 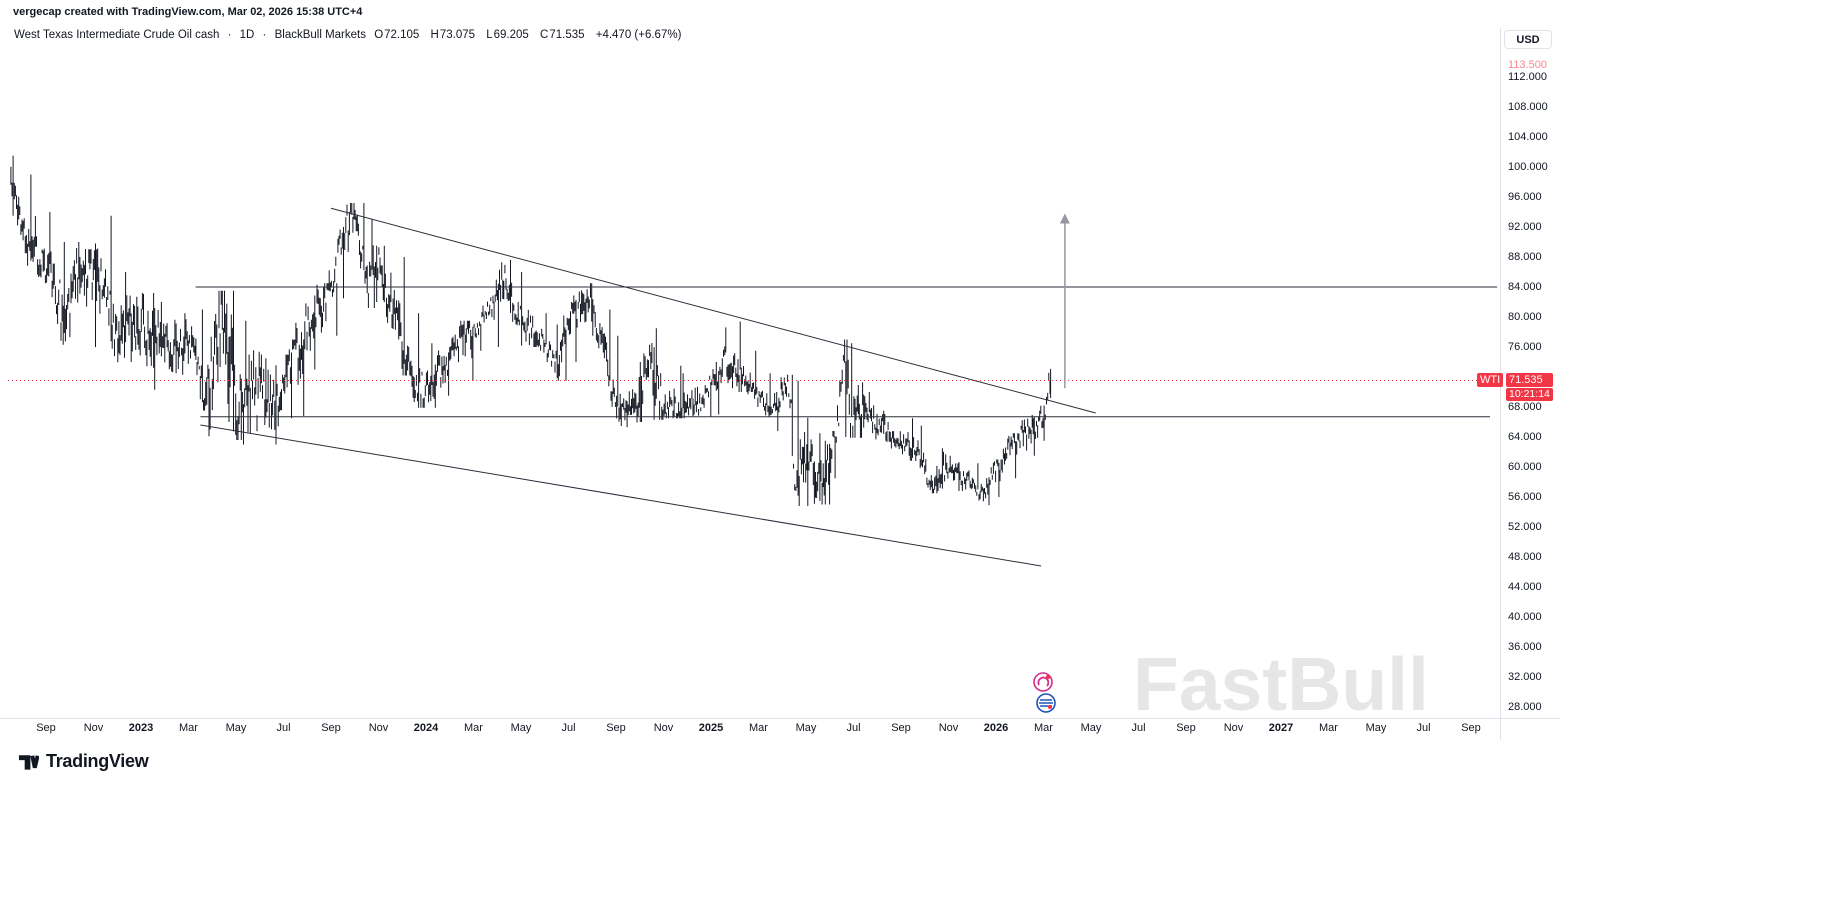 What do you see at coordinates (489, 35) in the screenshot?
I see `low-label: L` at bounding box center [489, 35].